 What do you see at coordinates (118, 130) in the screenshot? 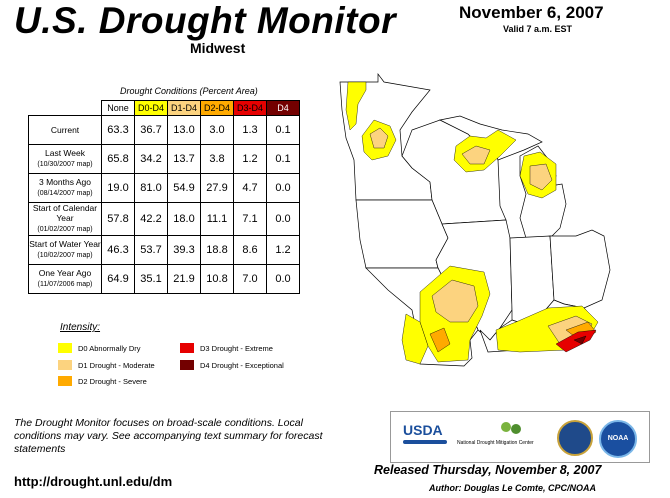
I see `cell-none: 63.3` at bounding box center [118, 130].